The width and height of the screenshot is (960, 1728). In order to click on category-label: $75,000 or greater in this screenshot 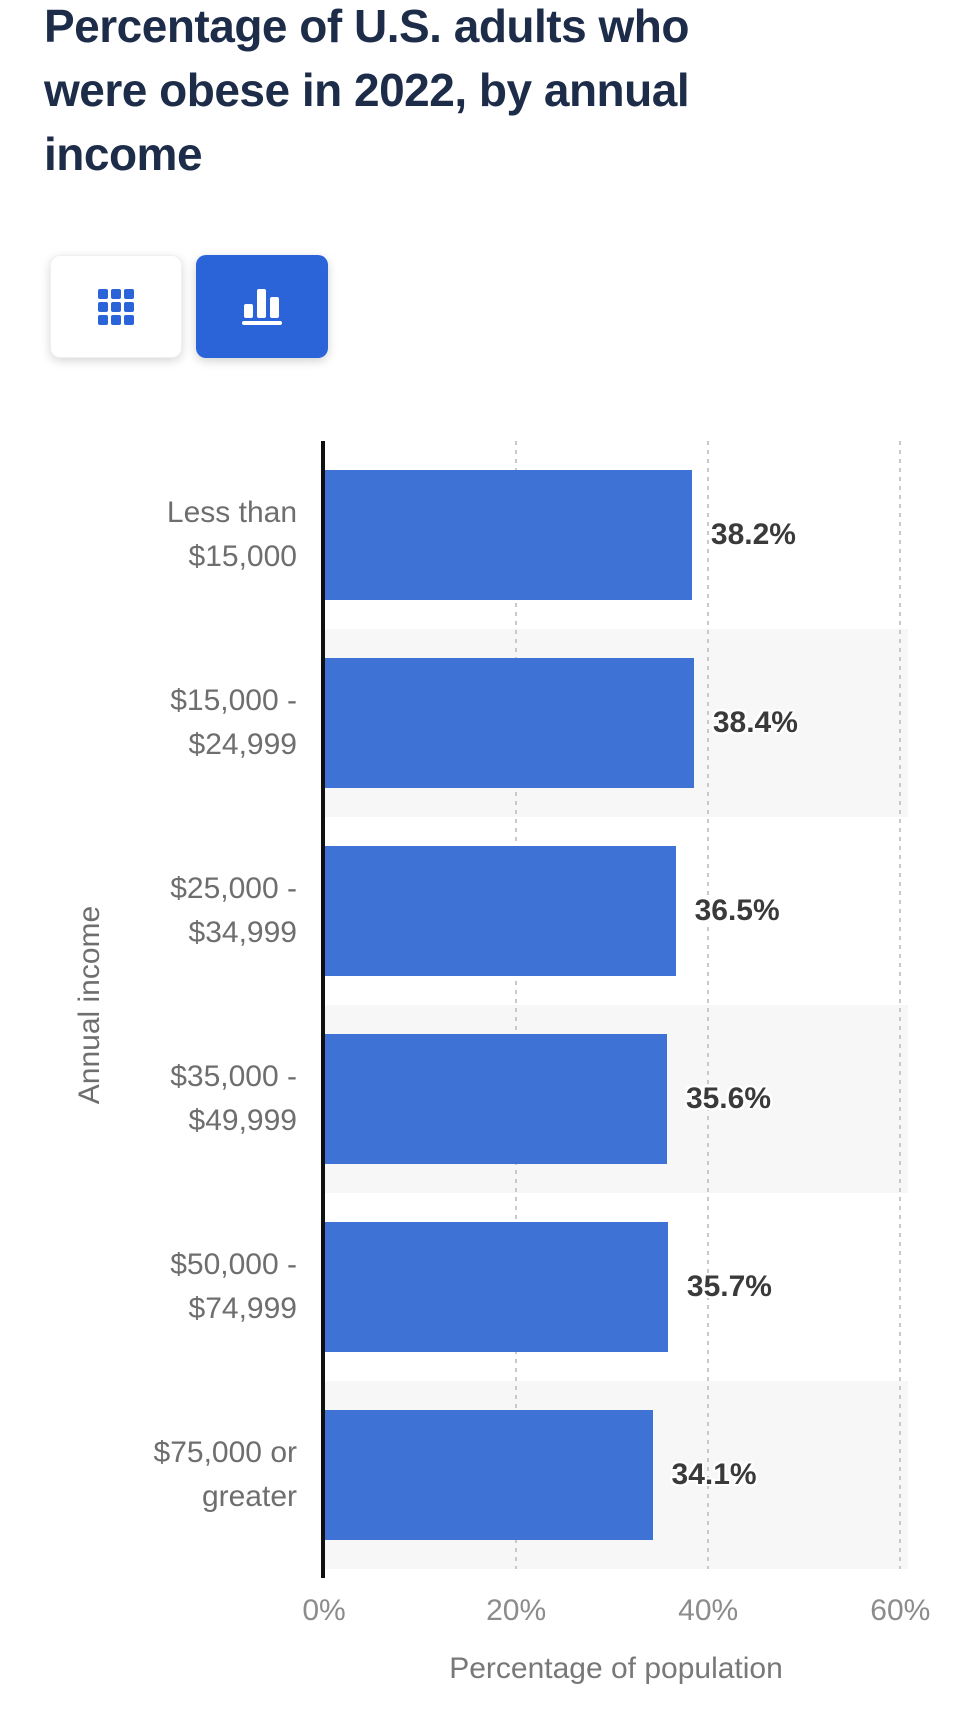, I will do `click(225, 1474)`.